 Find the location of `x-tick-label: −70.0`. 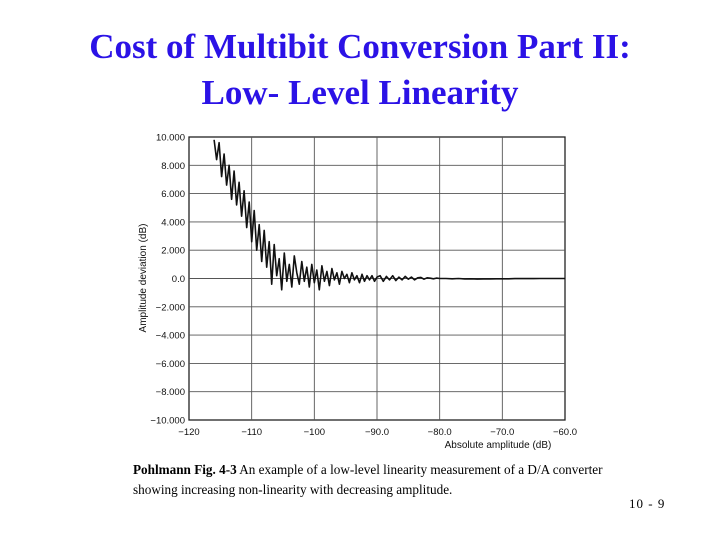

x-tick-label: −70.0 is located at coordinates (502, 432).